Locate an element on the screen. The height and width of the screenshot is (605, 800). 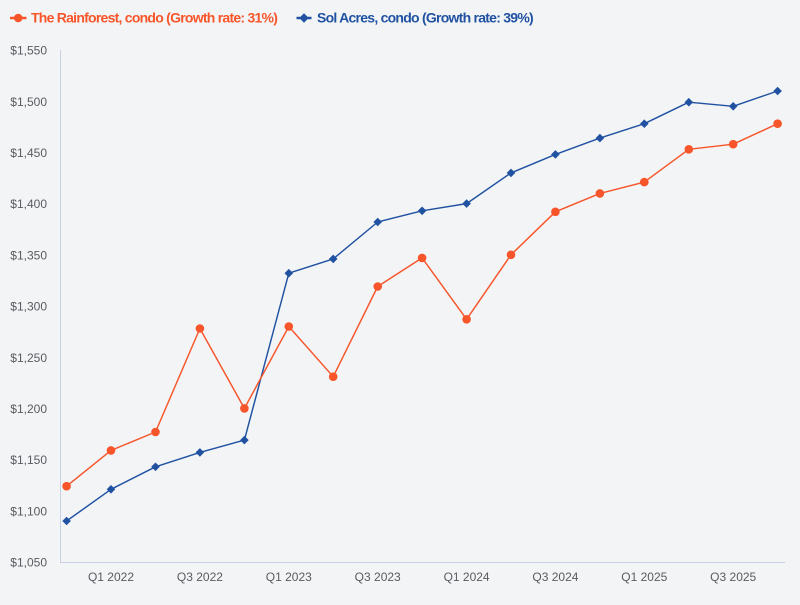
svg-text: Q1 2023 is located at coordinates (289, 577).